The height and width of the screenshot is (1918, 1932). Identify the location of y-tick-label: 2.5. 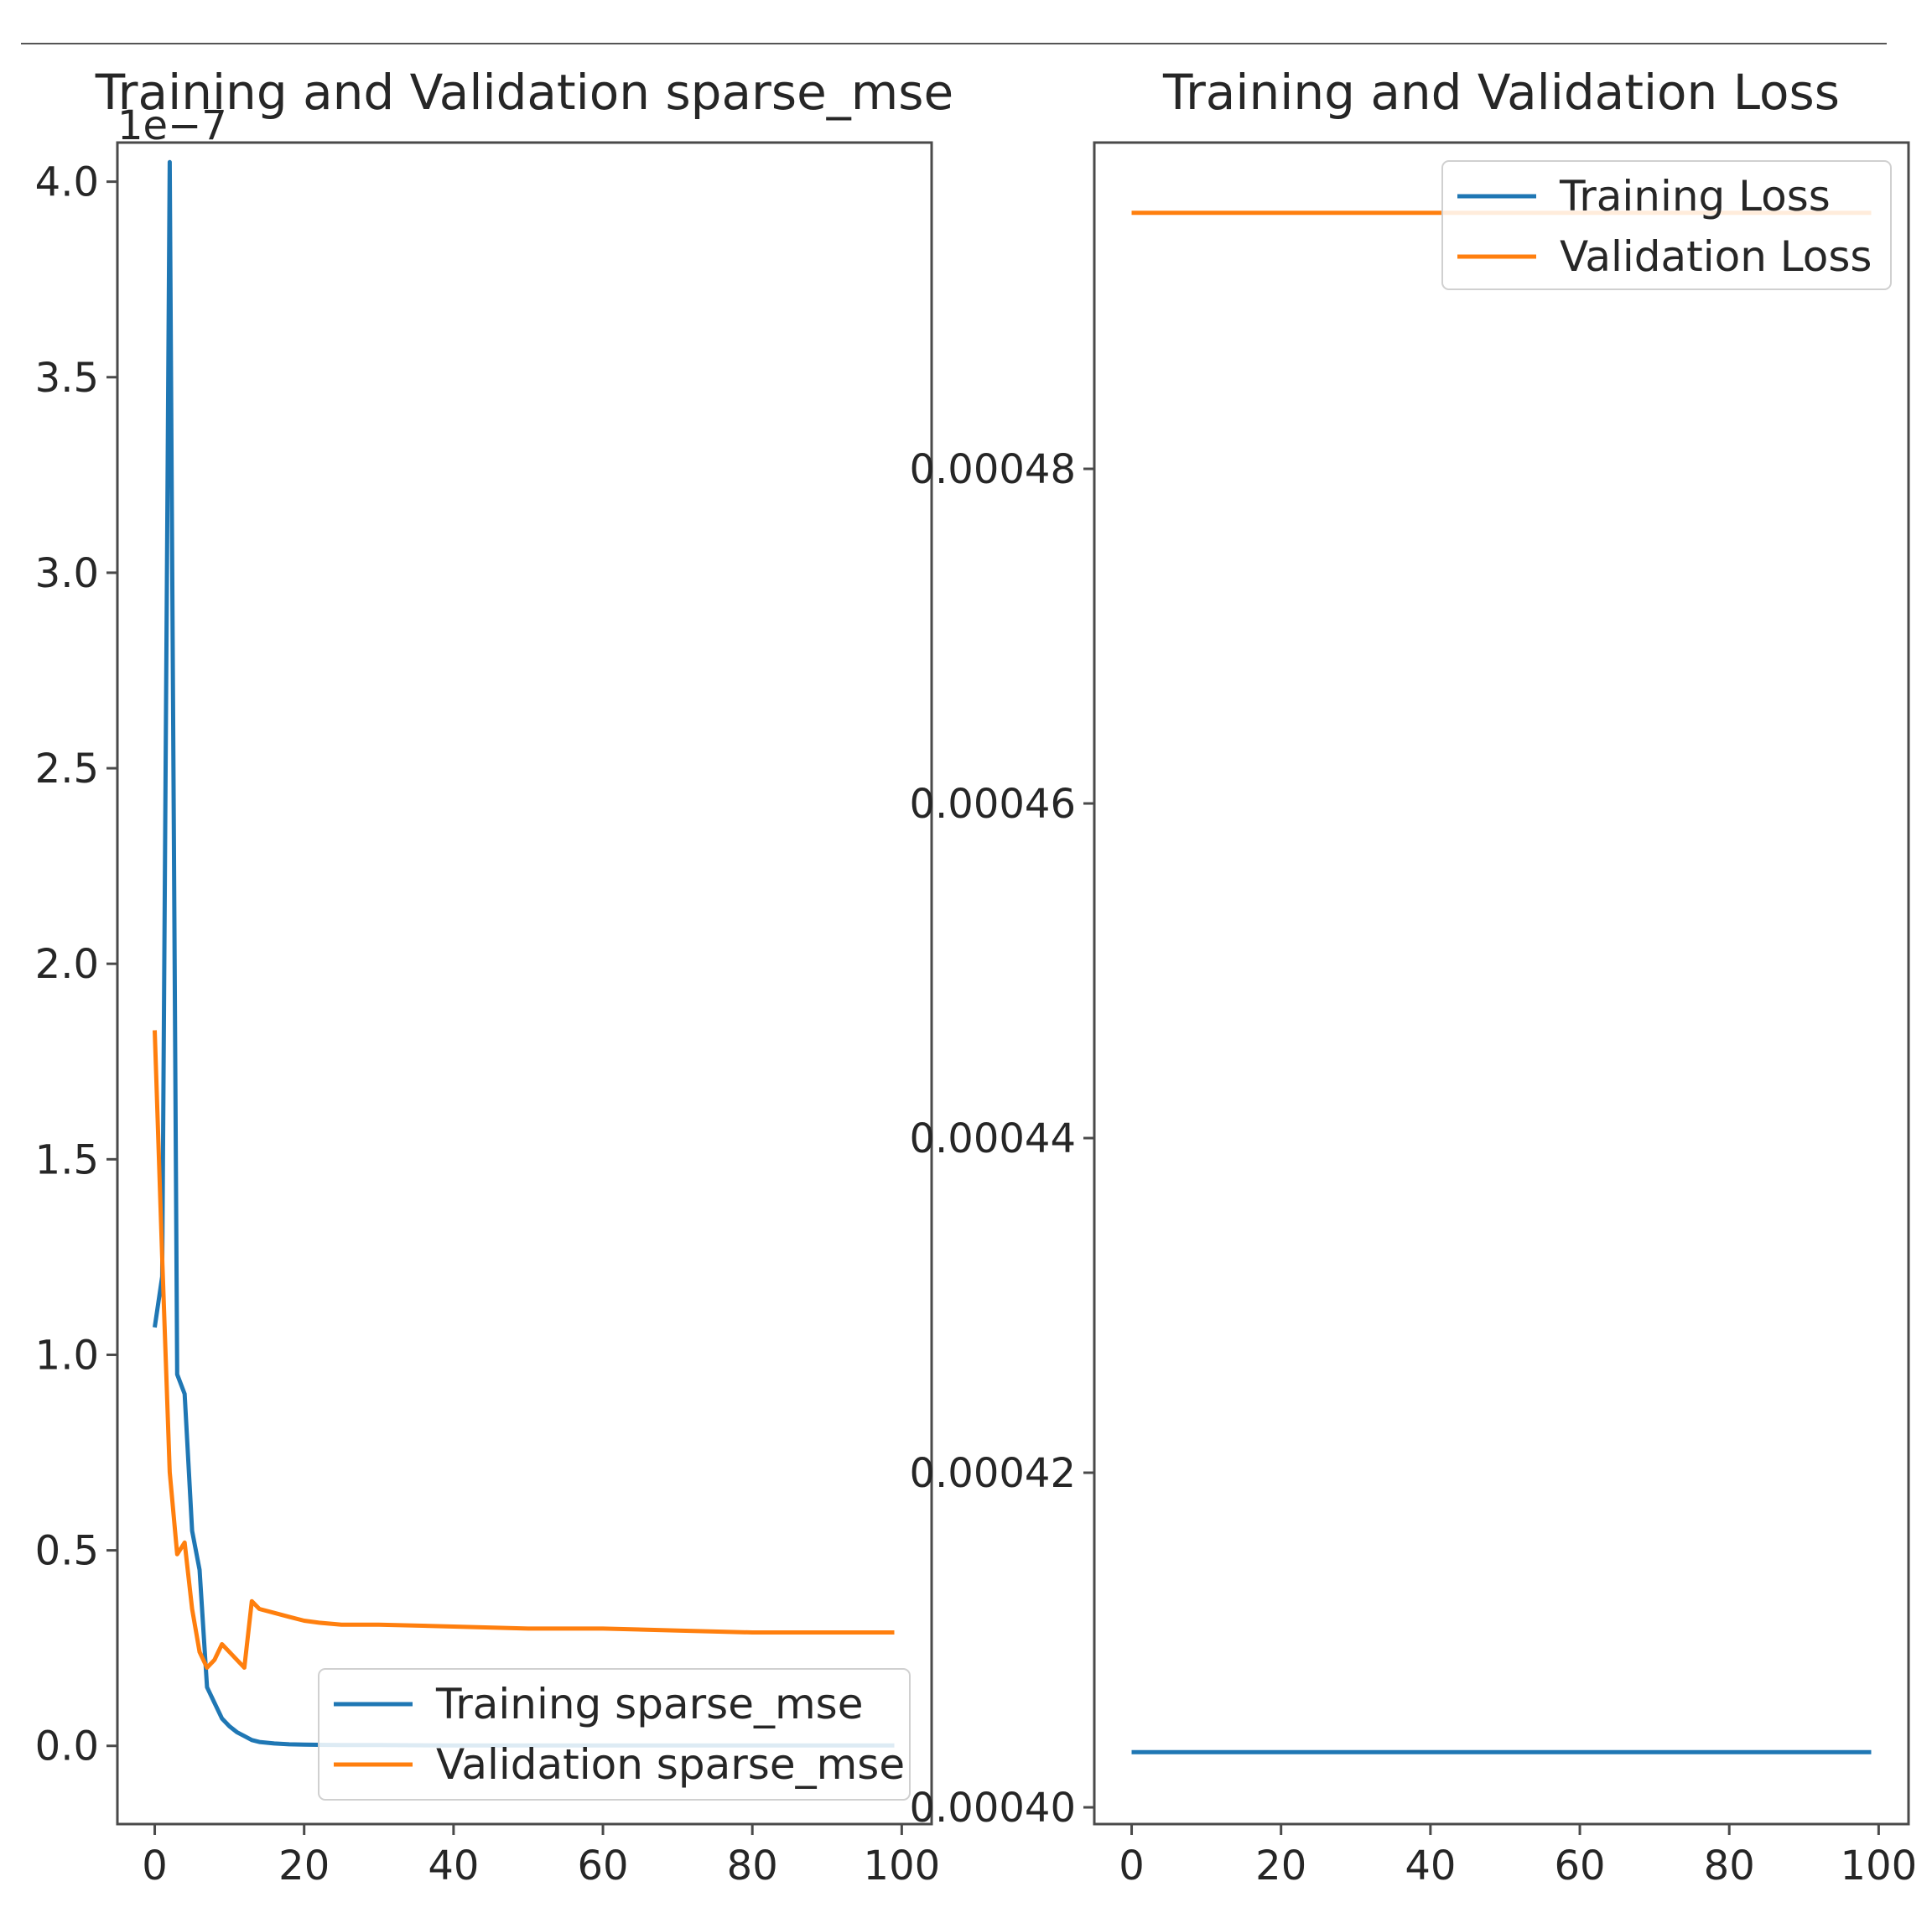
(67, 770).